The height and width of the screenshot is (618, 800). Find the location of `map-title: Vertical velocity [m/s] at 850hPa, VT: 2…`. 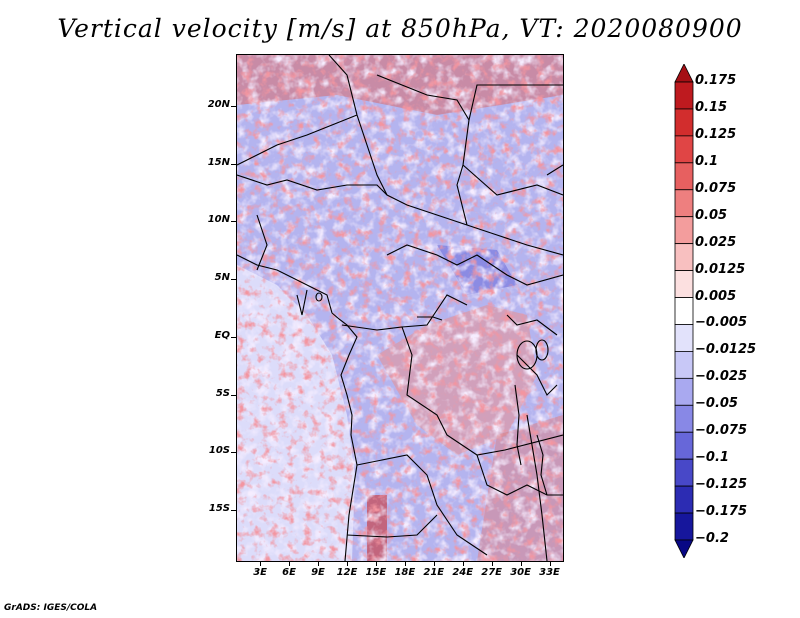

map-title: Vertical velocity [m/s] at 850hPa, VT: 2… is located at coordinates (400, 28).